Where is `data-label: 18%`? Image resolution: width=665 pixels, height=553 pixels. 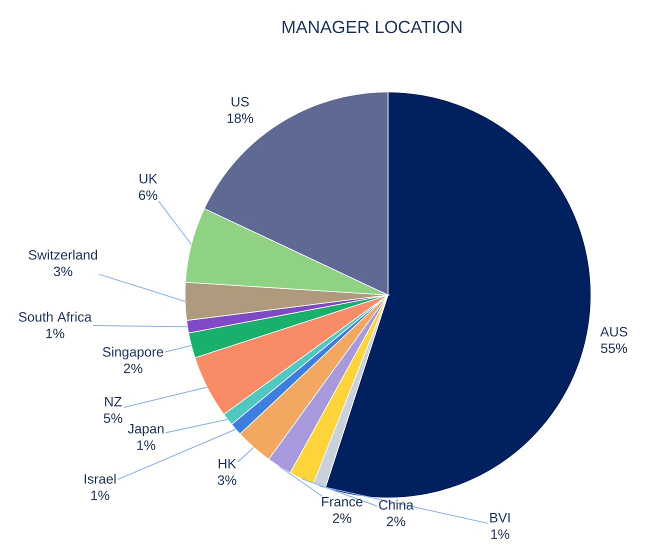 data-label: 18% is located at coordinates (241, 118).